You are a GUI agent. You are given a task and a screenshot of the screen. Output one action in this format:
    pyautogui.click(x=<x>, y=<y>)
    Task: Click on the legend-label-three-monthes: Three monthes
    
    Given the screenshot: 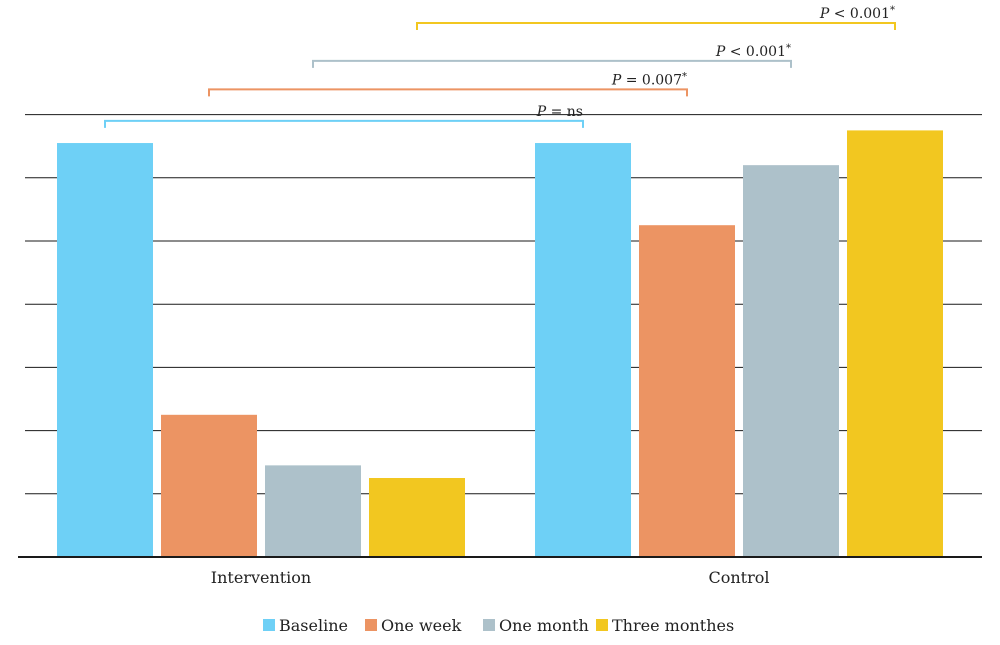 What is the action you would take?
    pyautogui.click(x=673, y=625)
    